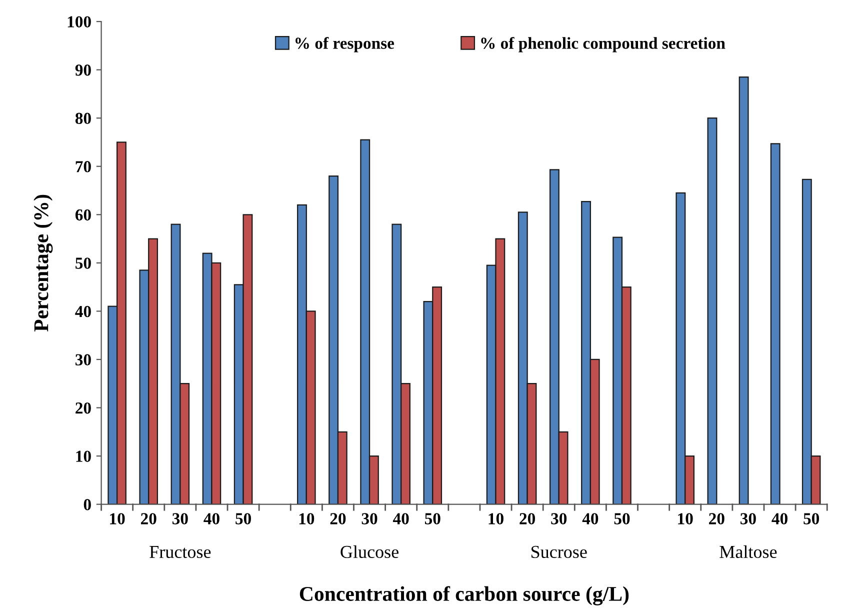 This screenshot has width=844, height=615. What do you see at coordinates (83, 263) in the screenshot?
I see `y-tick-label: 50` at bounding box center [83, 263].